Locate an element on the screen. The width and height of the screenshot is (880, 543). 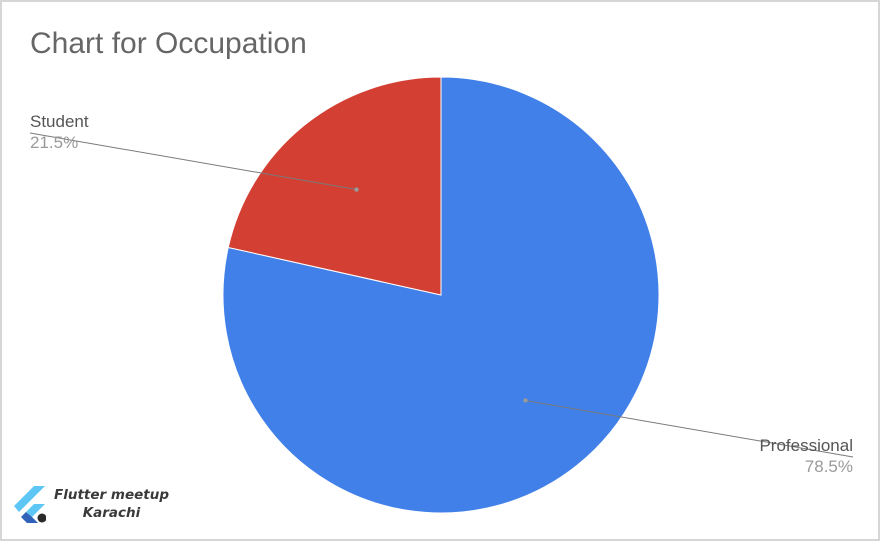
leader-line-student is located at coordinates (193, 161).